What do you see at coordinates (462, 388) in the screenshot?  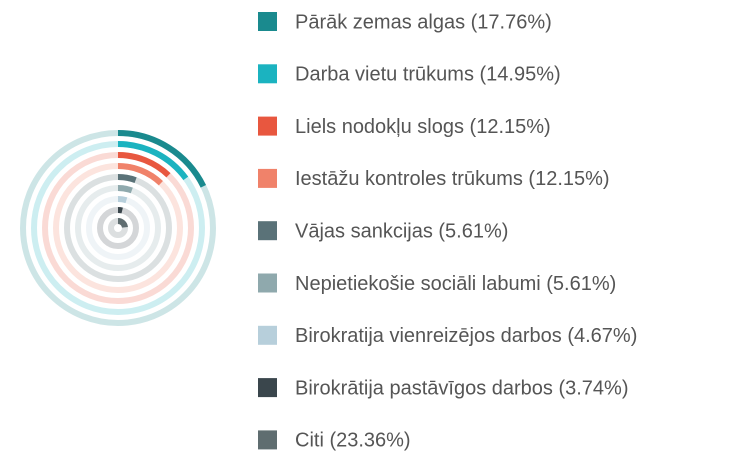 I see `legend-label: Birokrātija pastāvīgos darbos (3.74%)` at bounding box center [462, 388].